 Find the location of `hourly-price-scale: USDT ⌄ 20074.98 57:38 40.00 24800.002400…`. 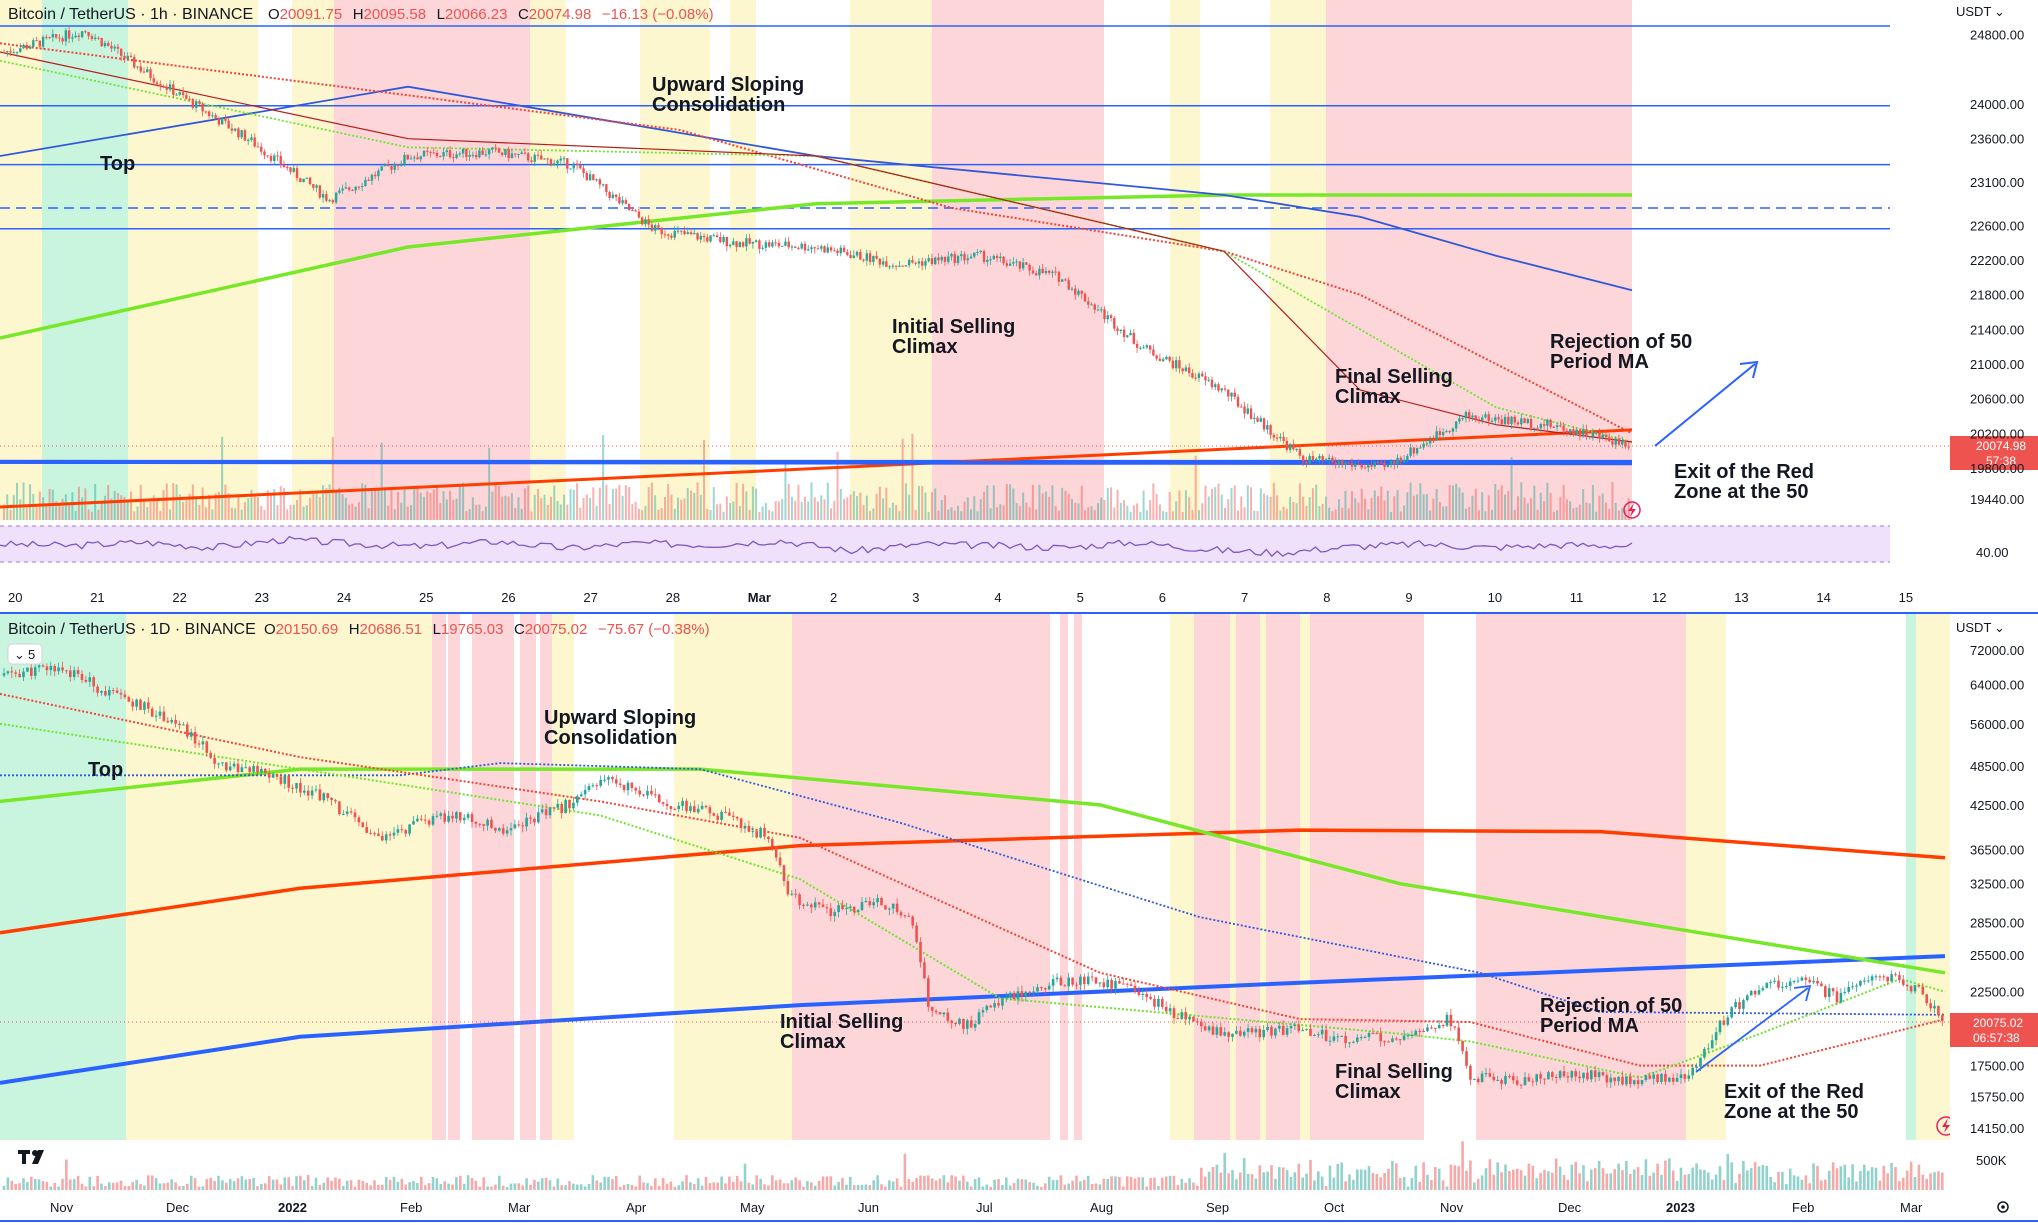

hourly-price-scale: USDT ⌄ 20074.98 57:38 40.00 24800.002400… is located at coordinates (1994, 290).